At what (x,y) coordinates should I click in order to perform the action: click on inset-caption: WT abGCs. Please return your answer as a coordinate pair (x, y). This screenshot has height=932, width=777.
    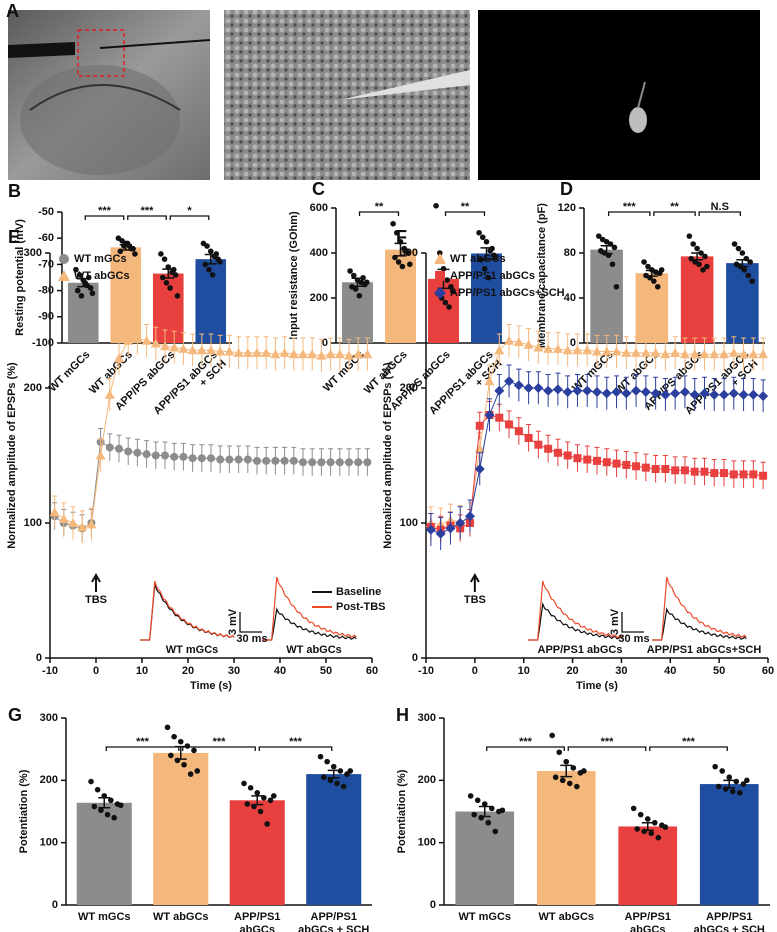
    Looking at the image, I should click on (314, 650).